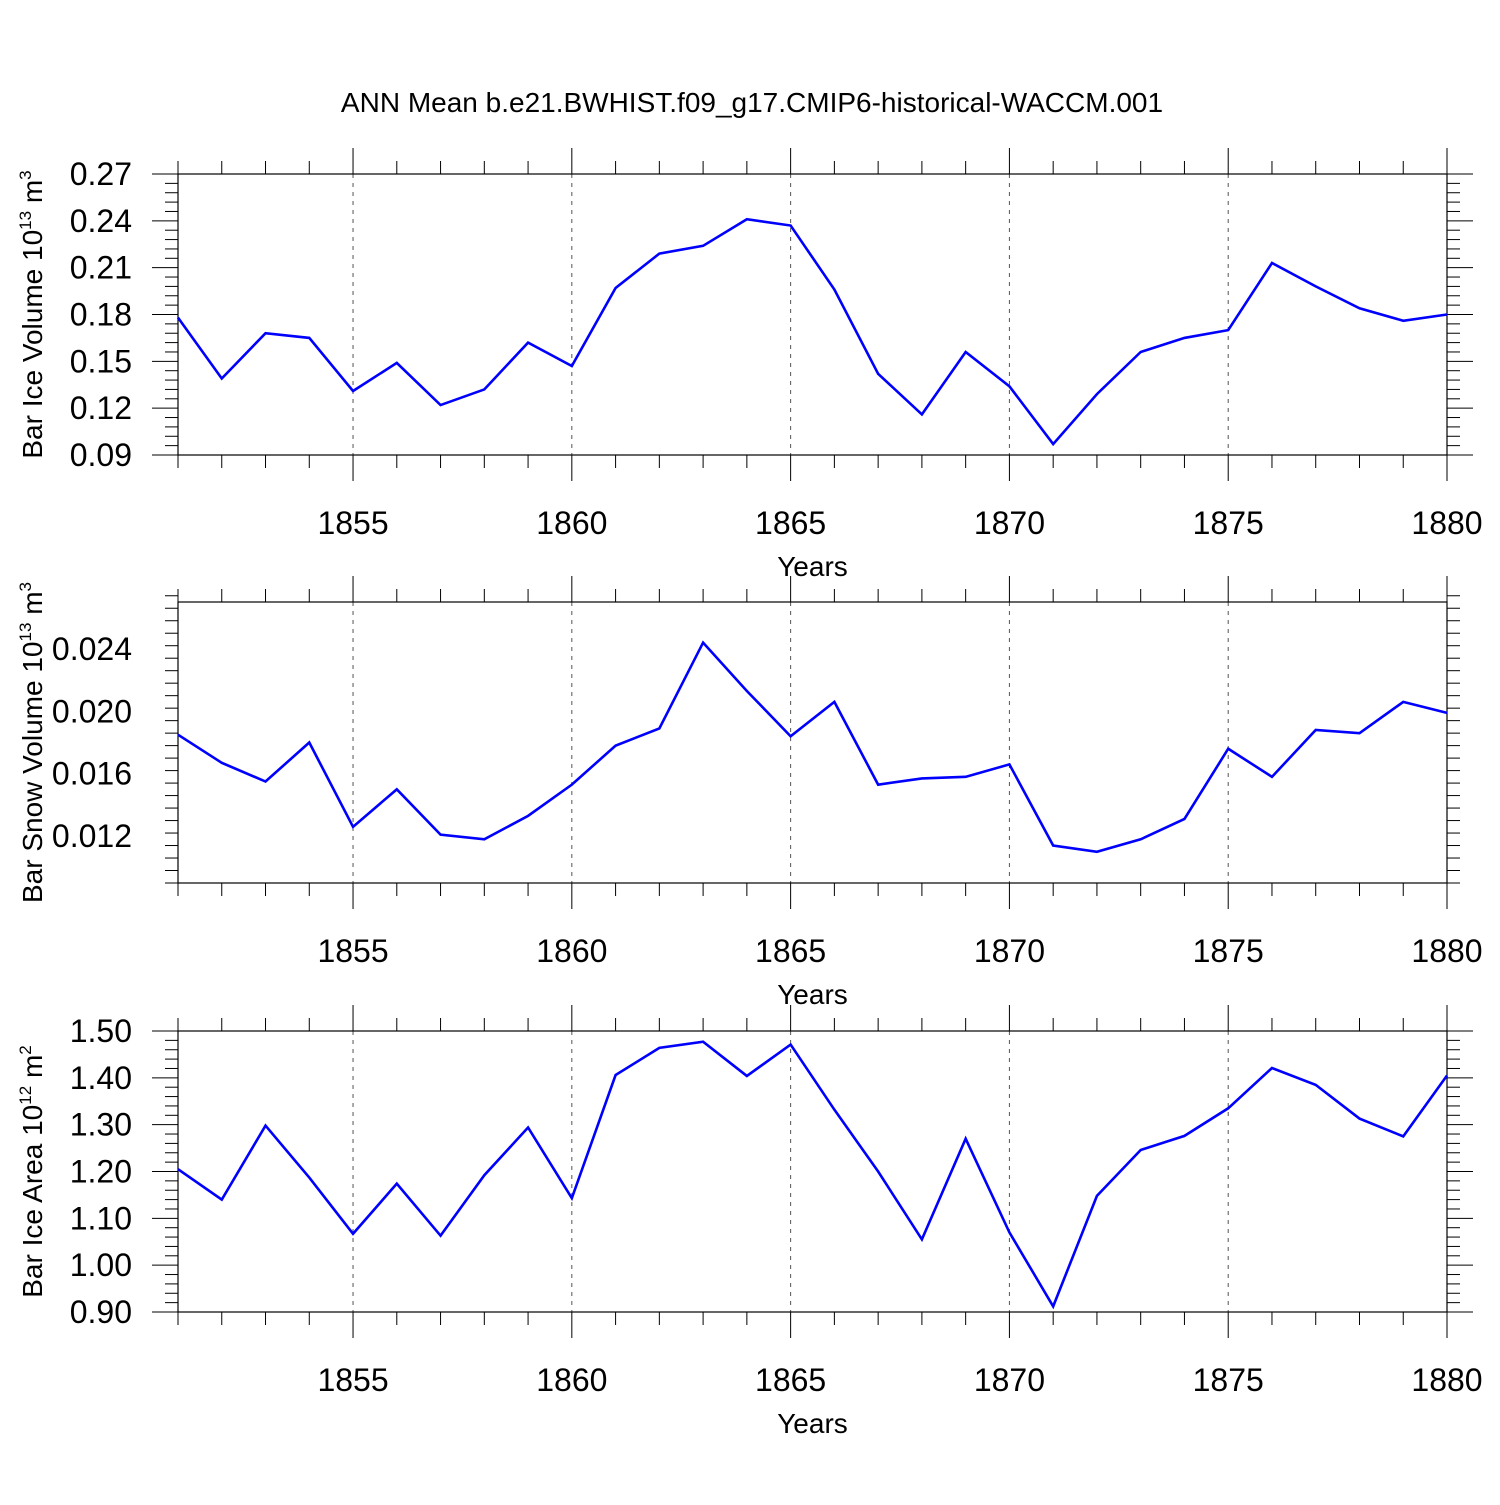 This screenshot has height=1505, width=1500. I want to click on y-tick-label: 1.40, so click(101, 1078).